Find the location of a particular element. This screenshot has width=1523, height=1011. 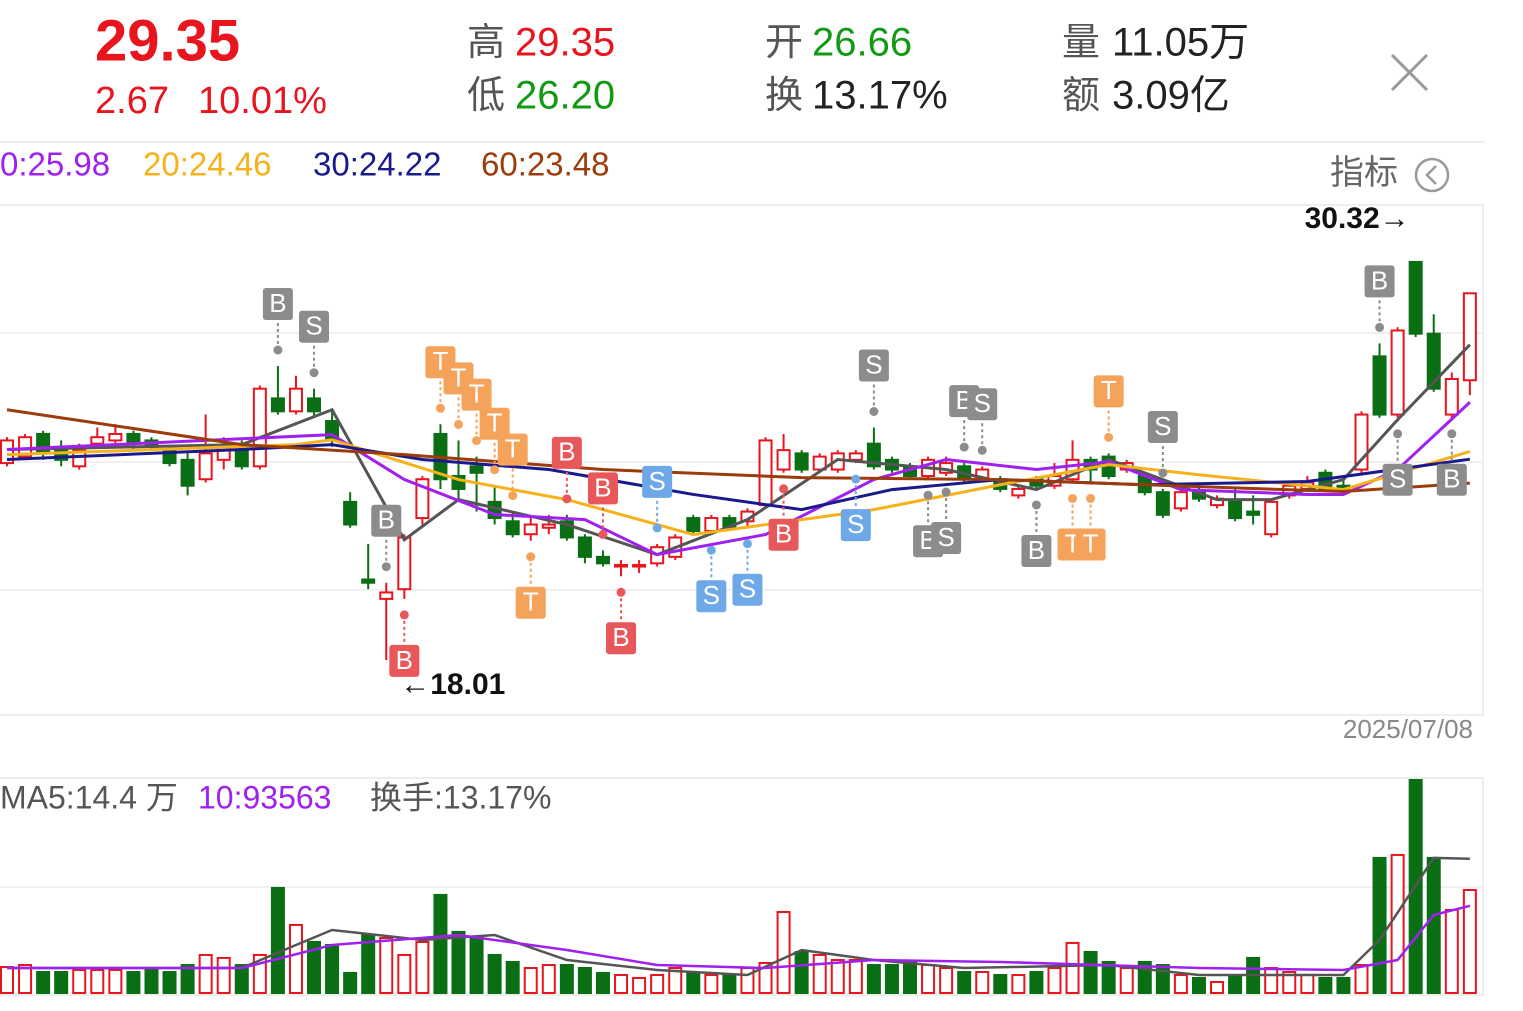

stat-label: 高 is located at coordinates (486, 43).